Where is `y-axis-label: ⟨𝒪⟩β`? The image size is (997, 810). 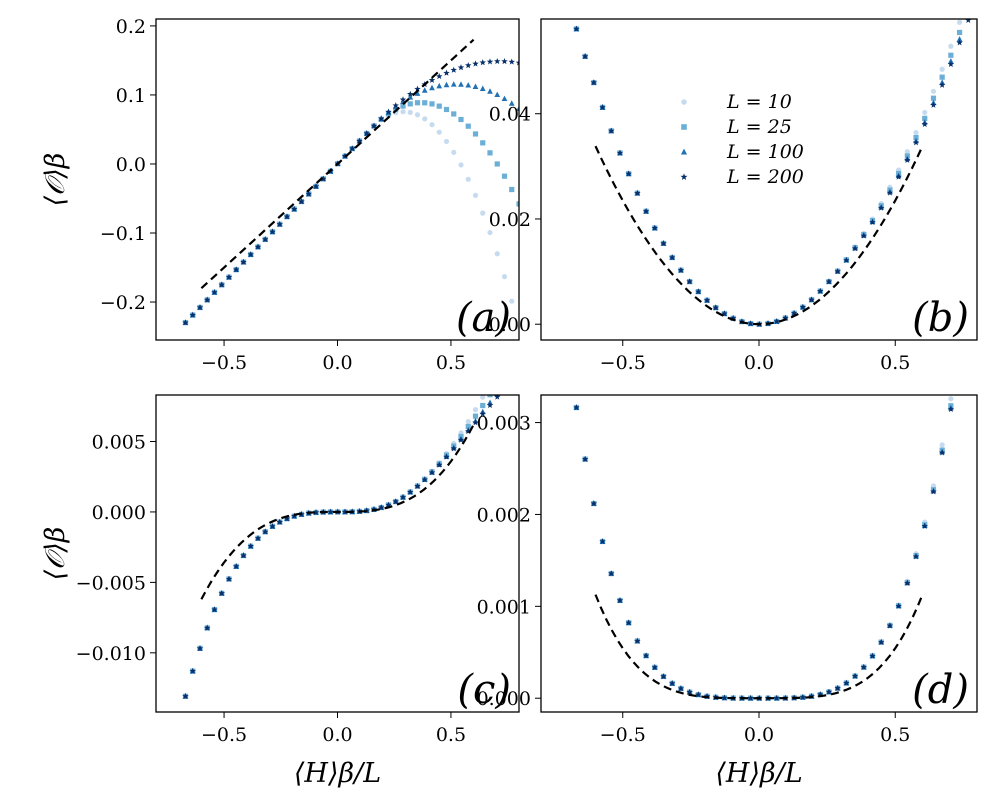
y-axis-label: ⟨𝒪⟩β is located at coordinates (55, 180).